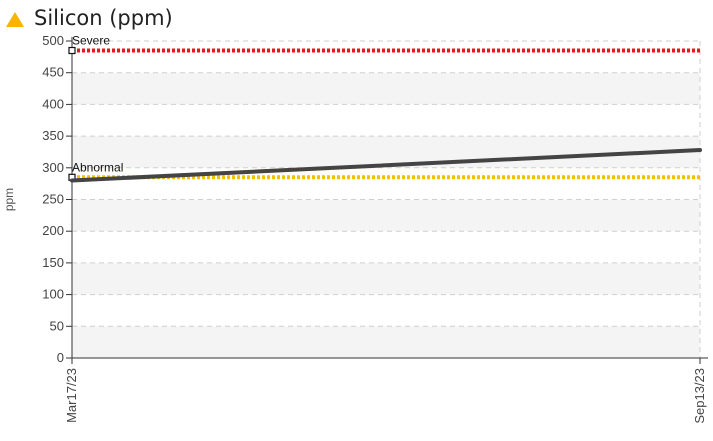 This screenshot has width=713, height=441. What do you see at coordinates (91, 41) in the screenshot?
I see `threshold-label-severe: Severe` at bounding box center [91, 41].